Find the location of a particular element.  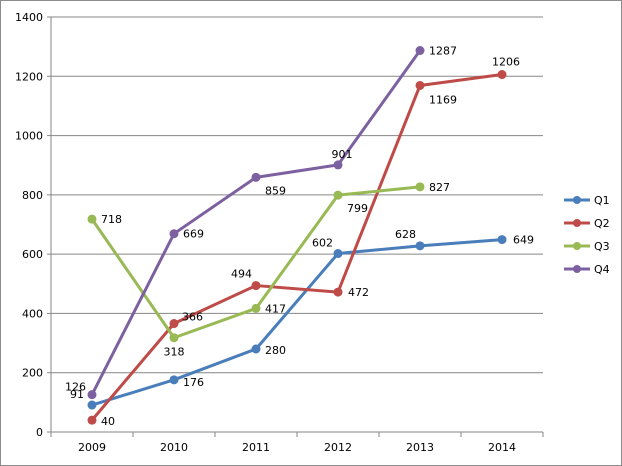

point-Q3-2009 is located at coordinates (92, 219).